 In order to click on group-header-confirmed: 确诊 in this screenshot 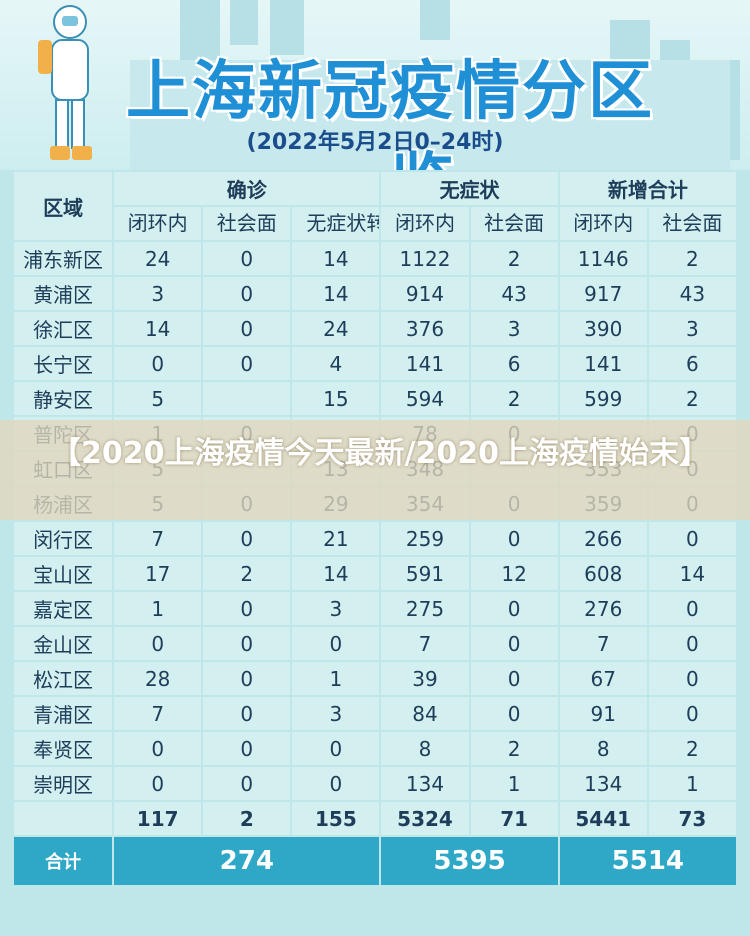, I will do `click(247, 188)`.